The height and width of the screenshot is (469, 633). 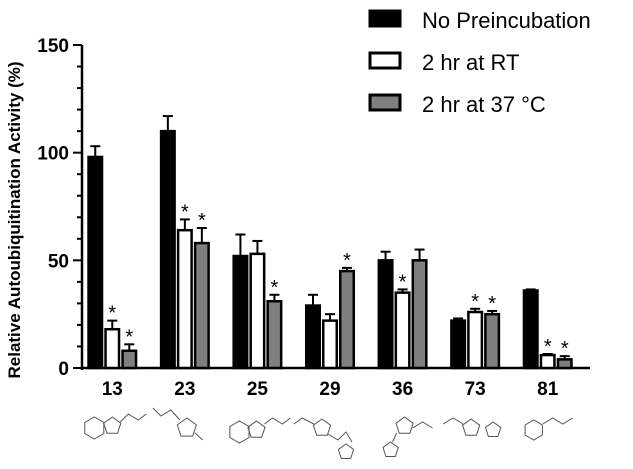 What do you see at coordinates (59, 208) in the screenshot?
I see `y-ticks: 0 50 100 150` at bounding box center [59, 208].